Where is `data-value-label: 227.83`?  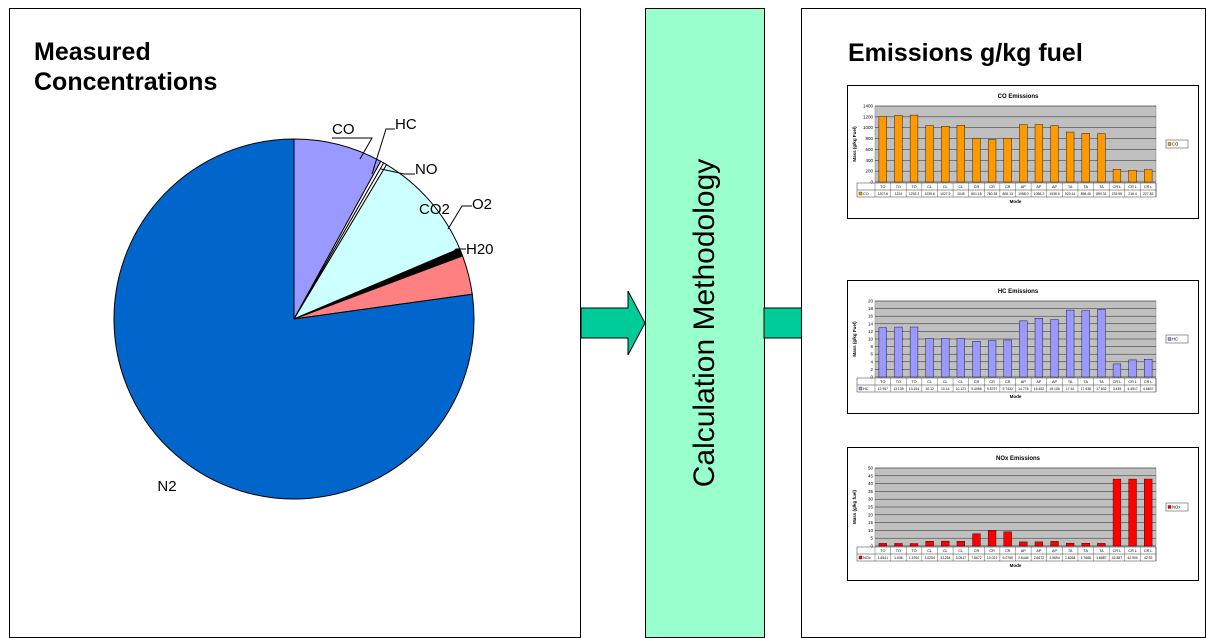 data-value-label: 227.83 is located at coordinates (1148, 194).